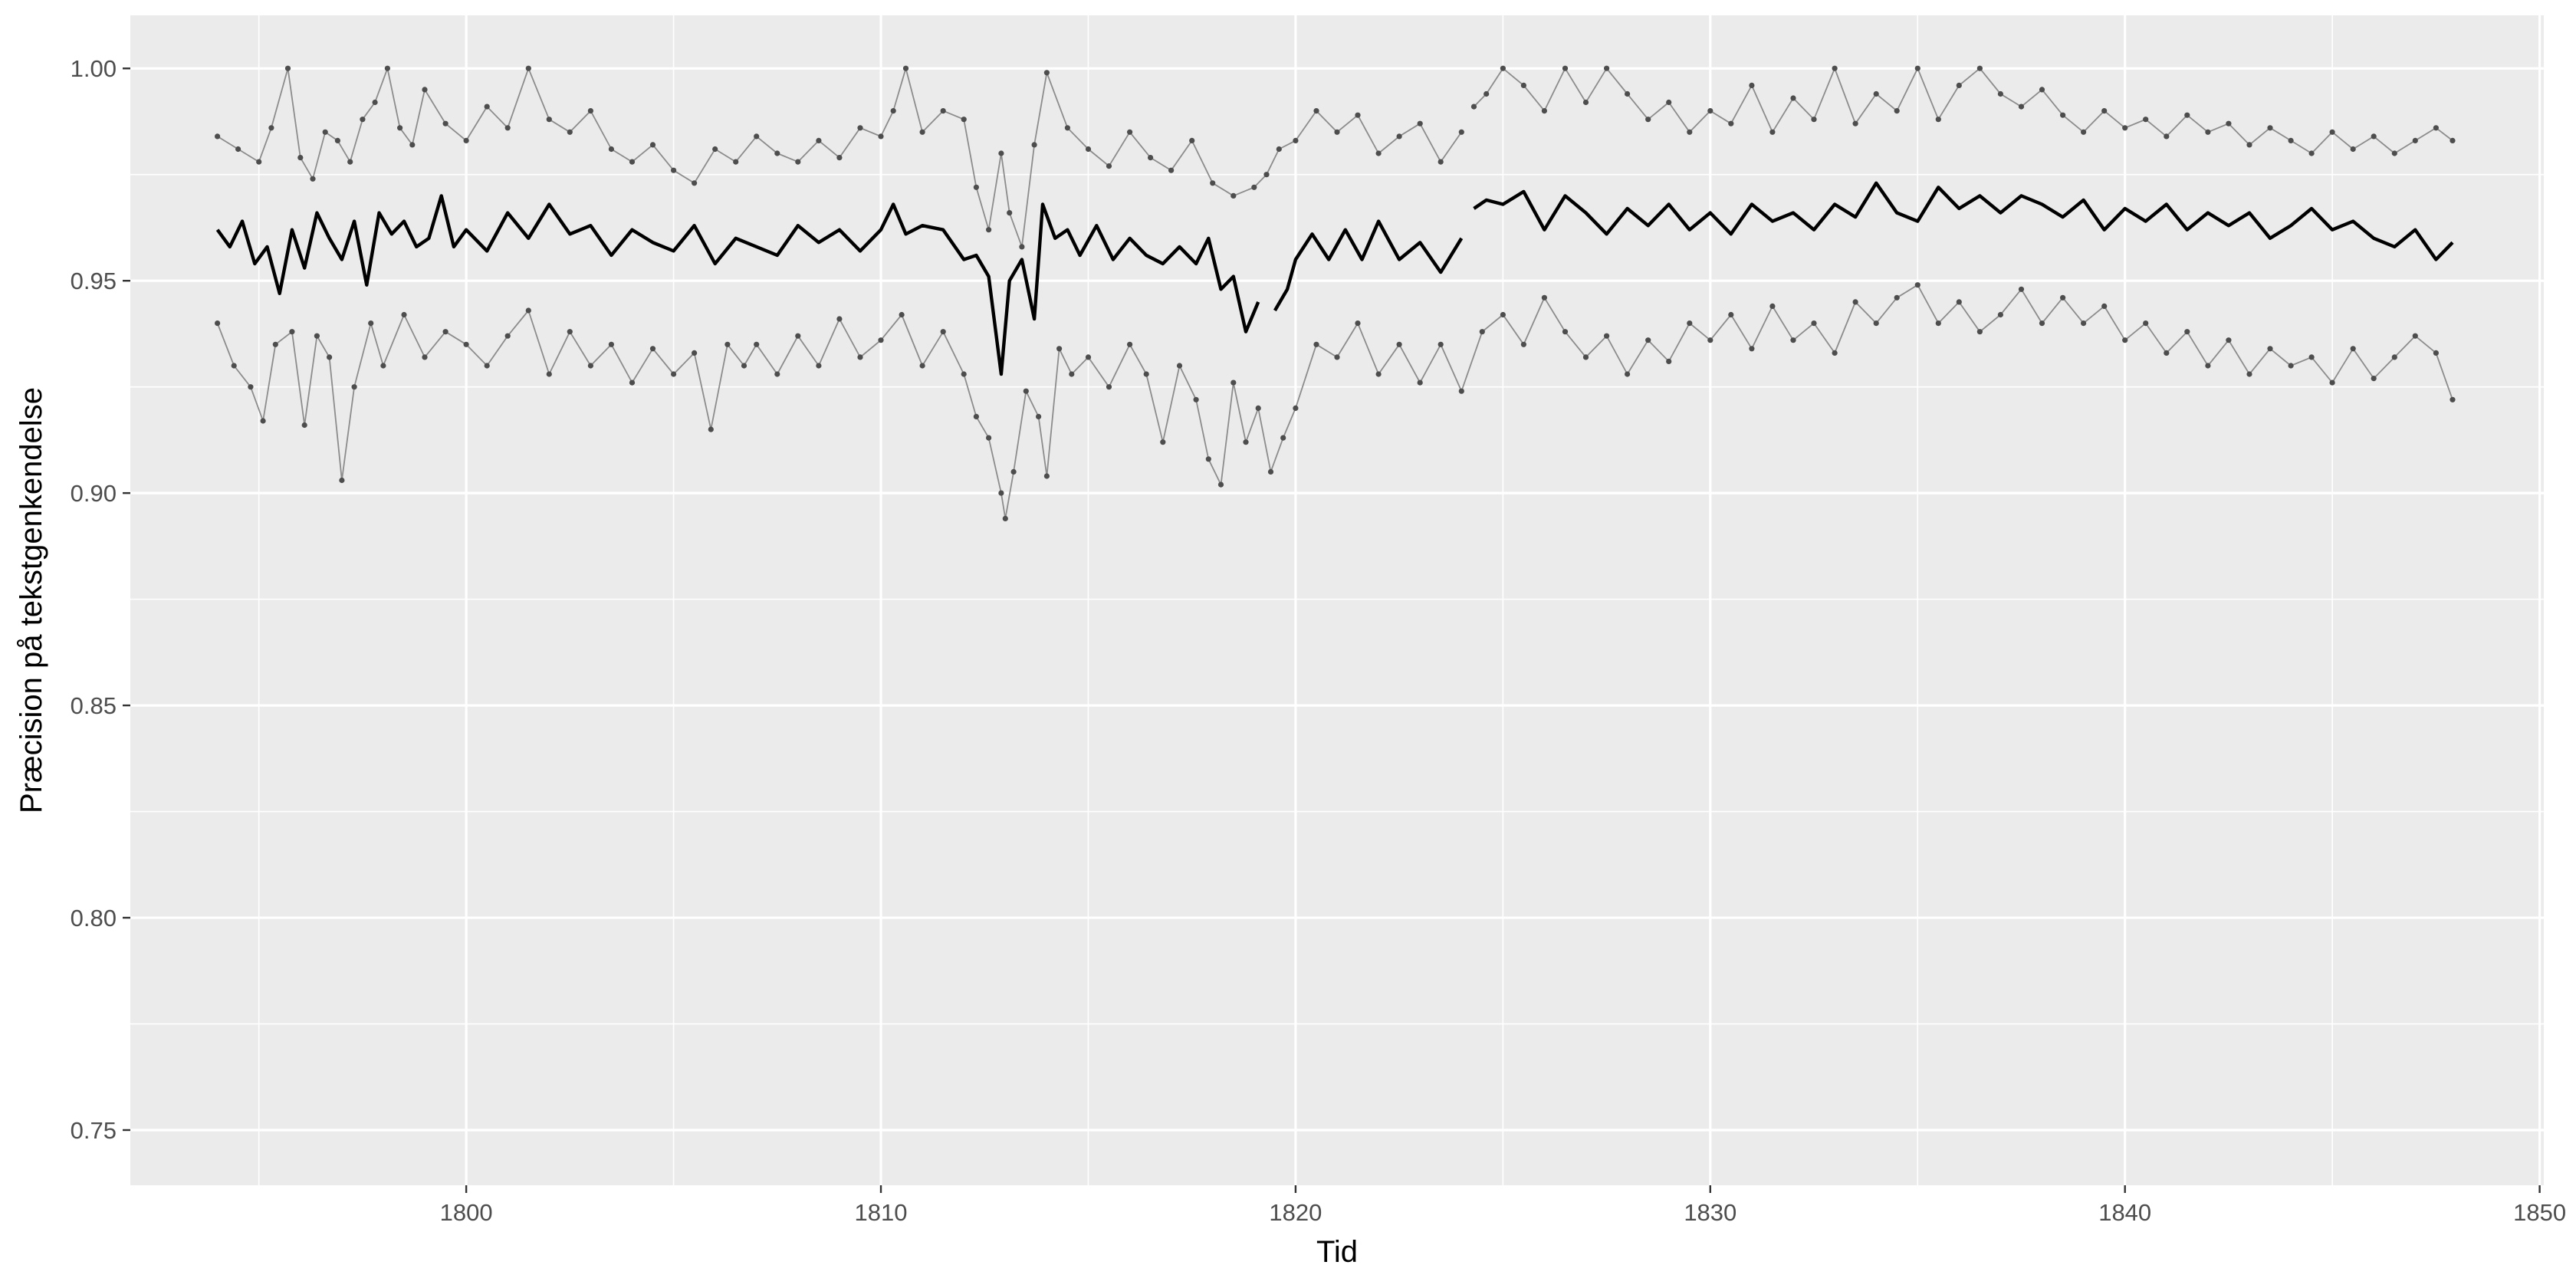 The image size is (2576, 1288). What do you see at coordinates (2124, 1212) in the screenshot?
I see `x-tick-label: 1840` at bounding box center [2124, 1212].